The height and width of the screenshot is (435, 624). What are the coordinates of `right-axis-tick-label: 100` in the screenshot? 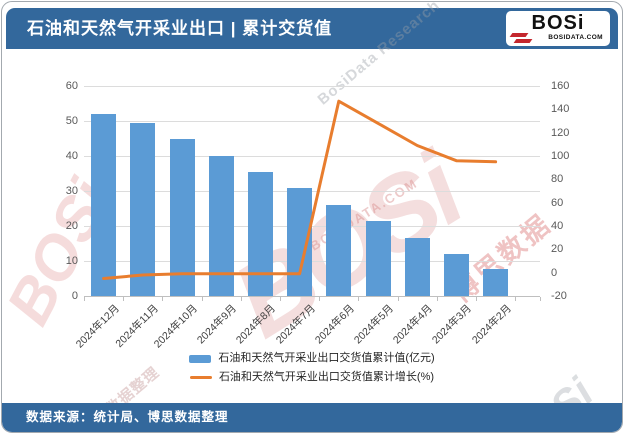 It's located at (560, 156).